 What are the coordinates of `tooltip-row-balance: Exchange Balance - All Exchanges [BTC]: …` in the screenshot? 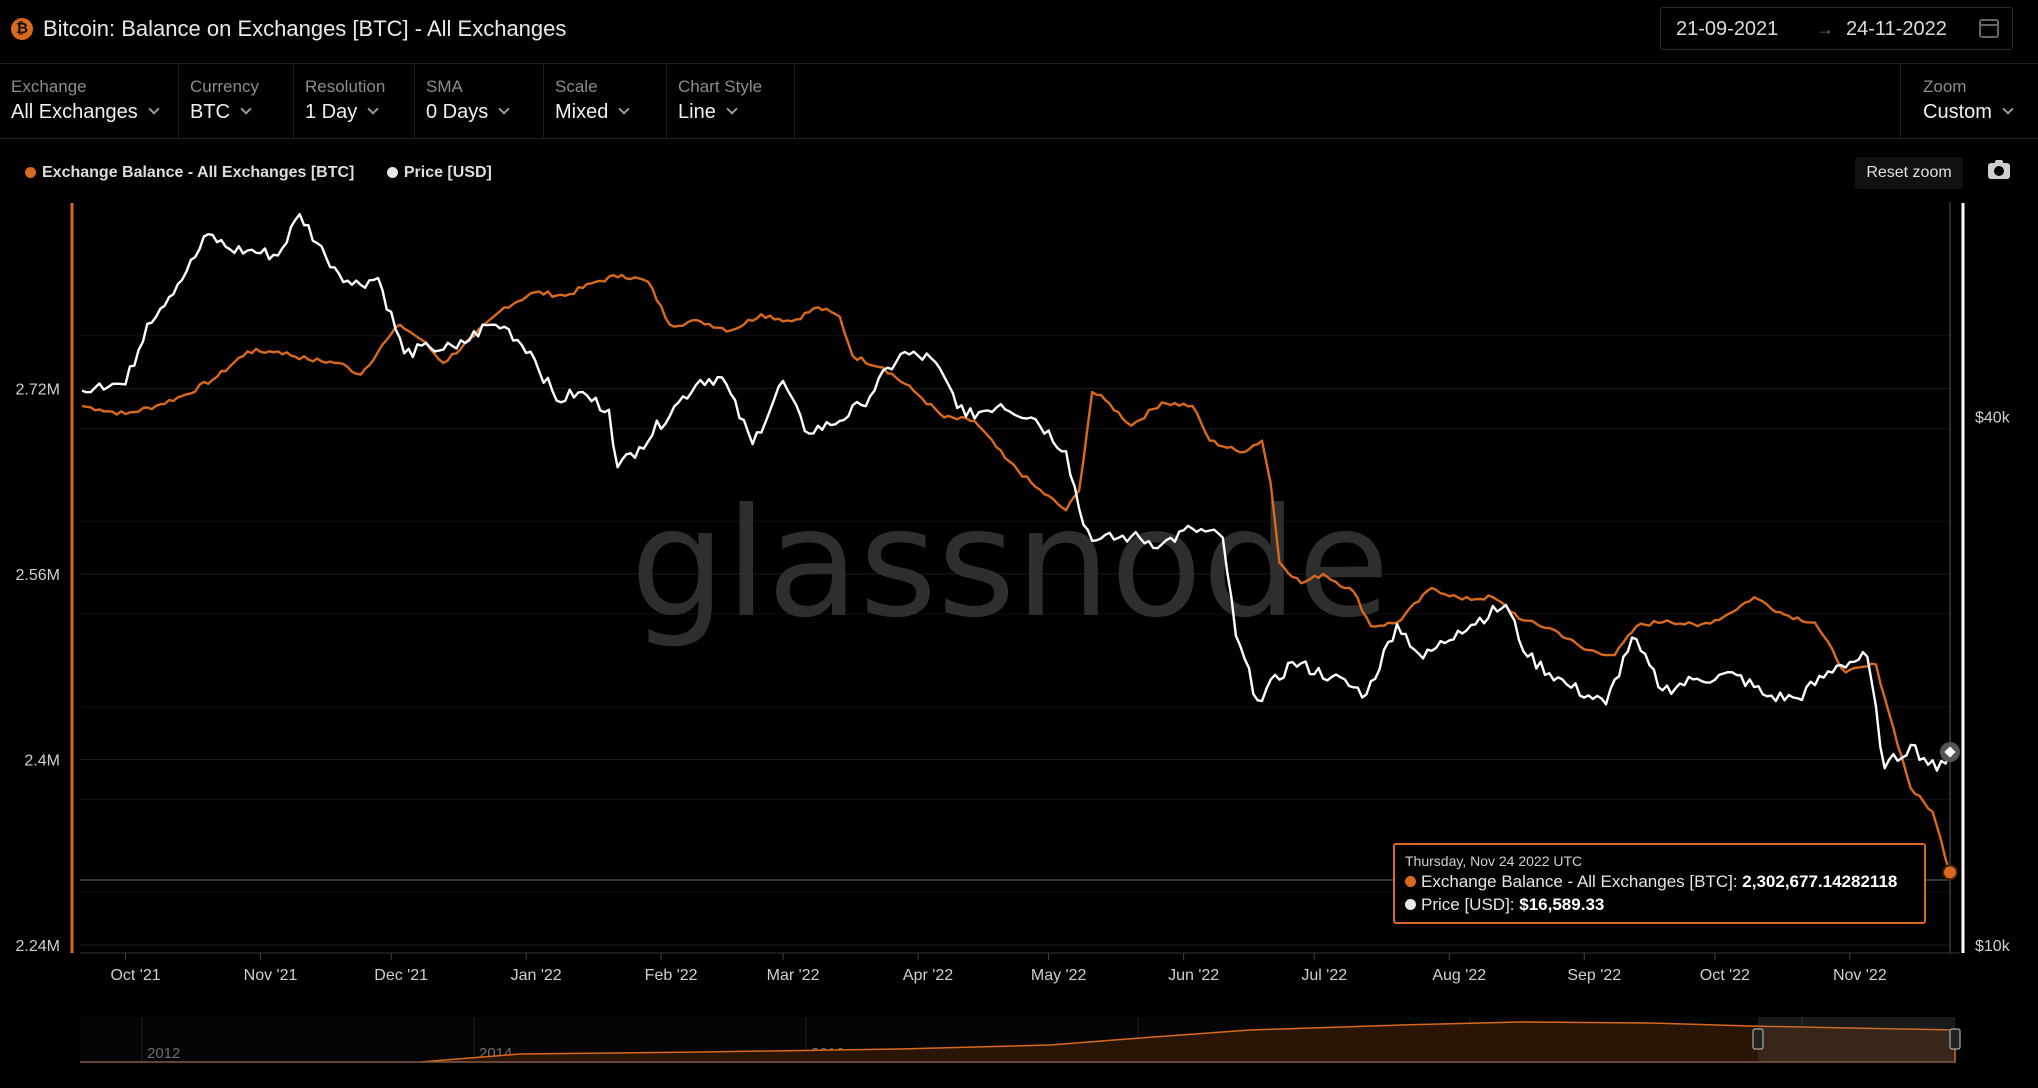 It's located at (1659, 882).